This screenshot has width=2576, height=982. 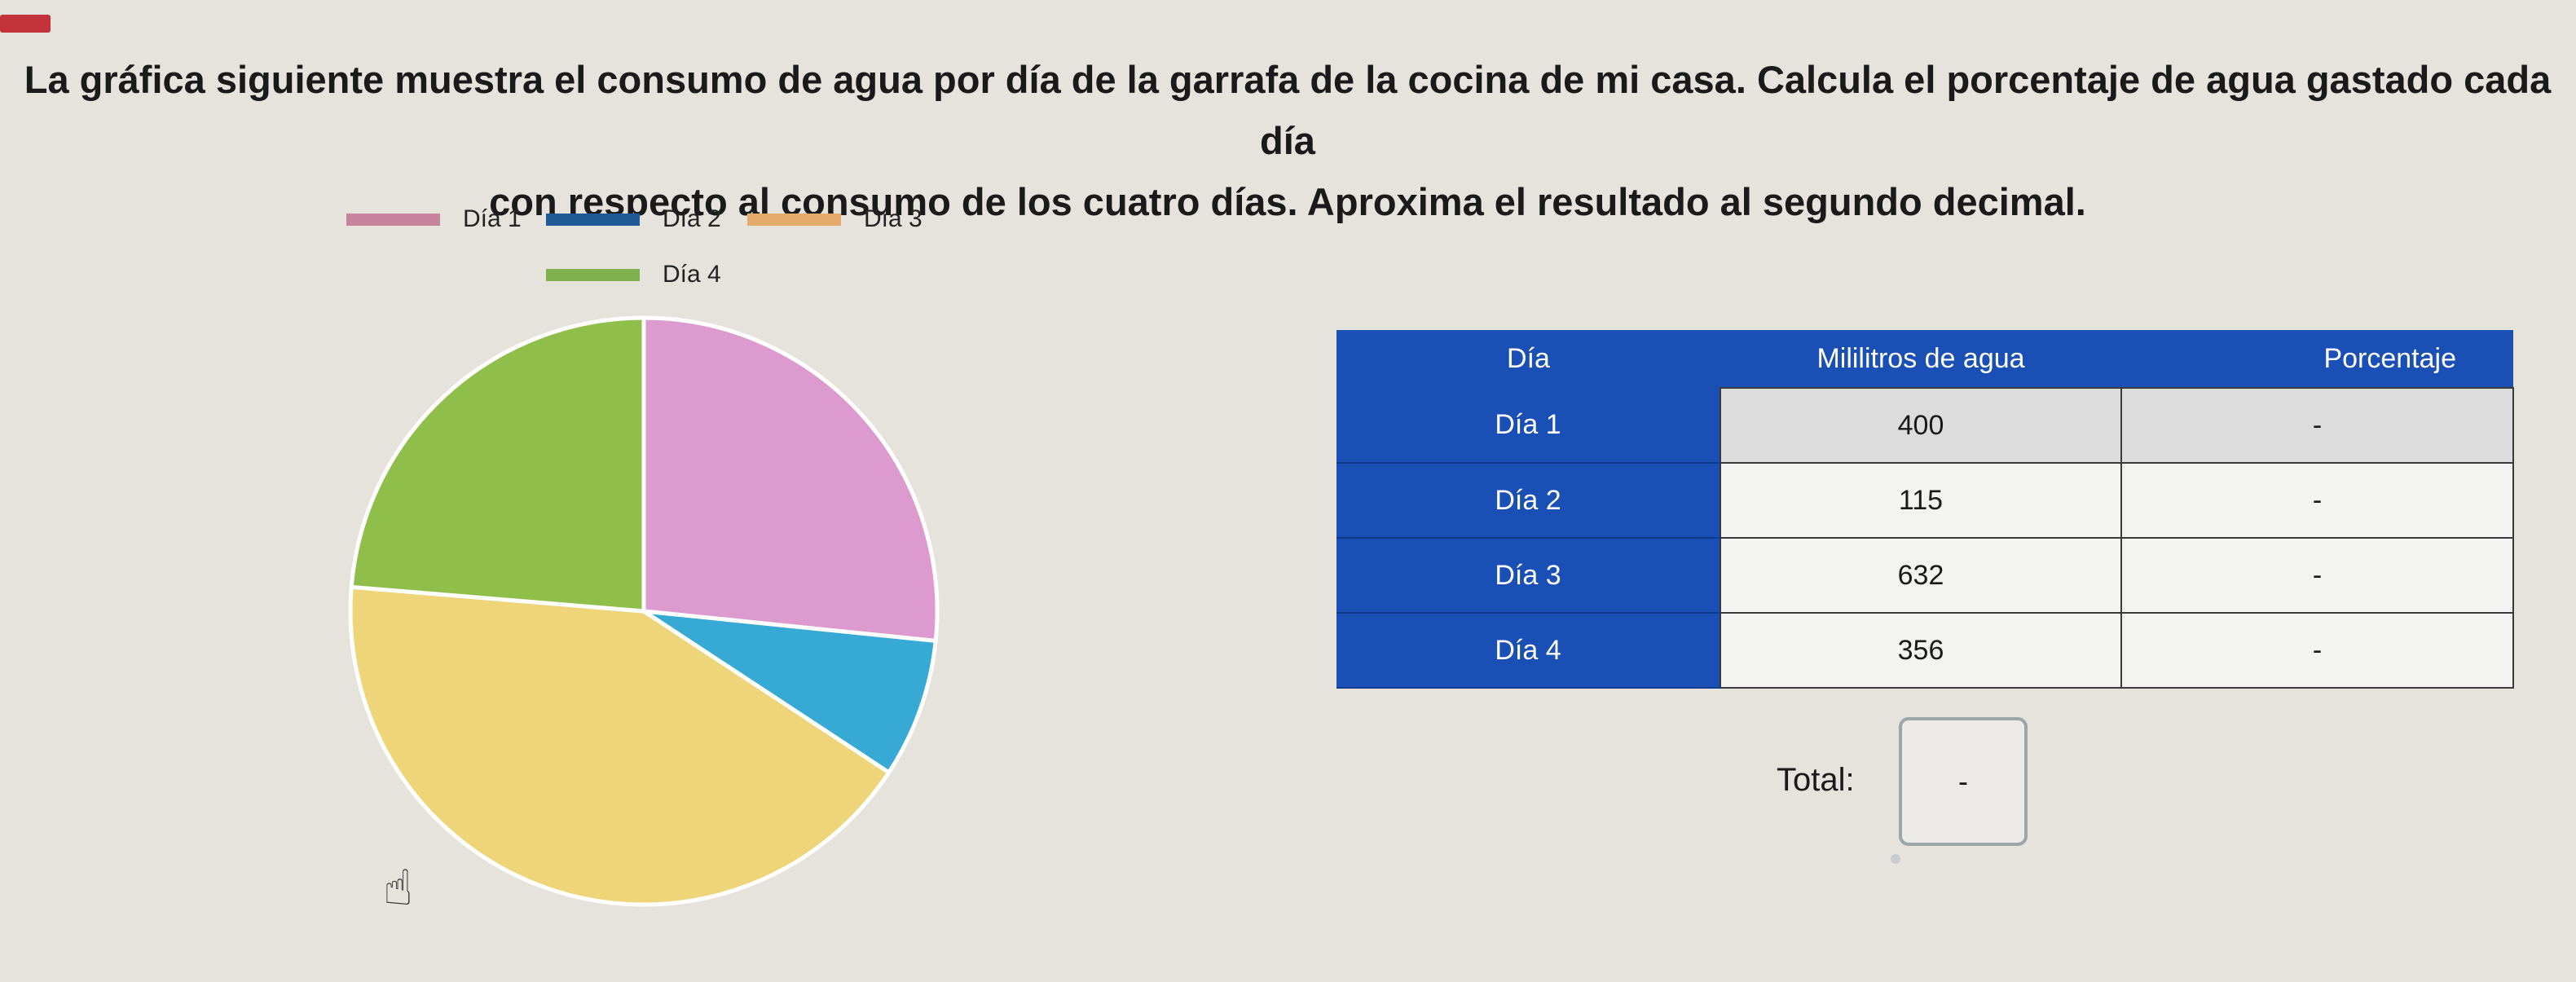 What do you see at coordinates (492, 218) in the screenshot?
I see `legend-label: Día 1` at bounding box center [492, 218].